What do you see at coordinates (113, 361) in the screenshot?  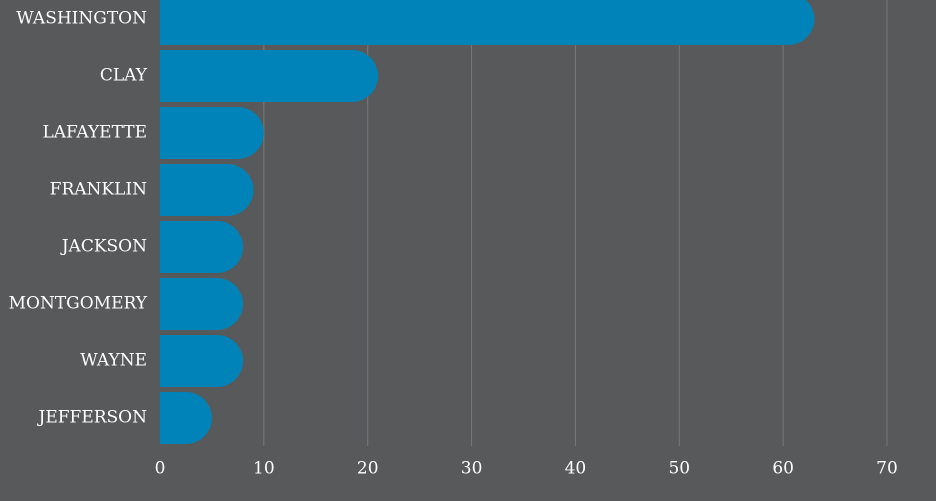 I see `category-label-wayne: WAYNE` at bounding box center [113, 361].